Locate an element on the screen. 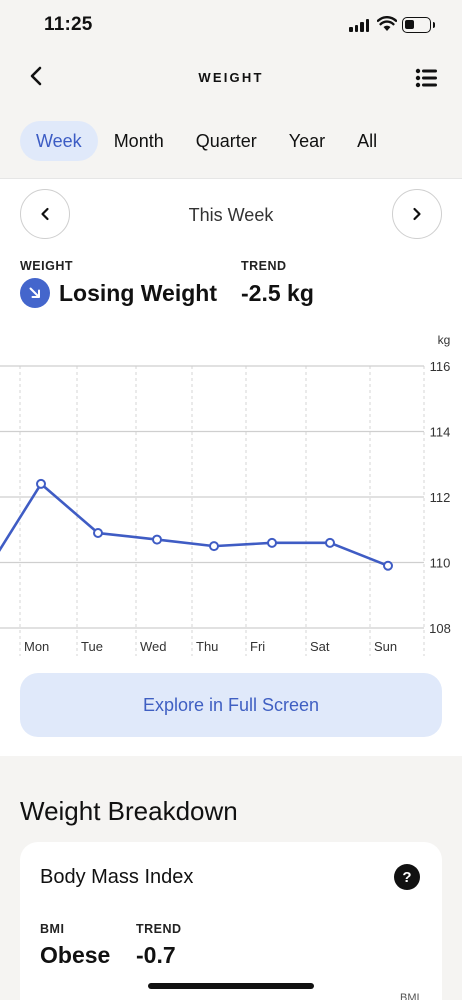 This screenshot has width=462, height=1000. list-menu-button is located at coordinates (425, 78).